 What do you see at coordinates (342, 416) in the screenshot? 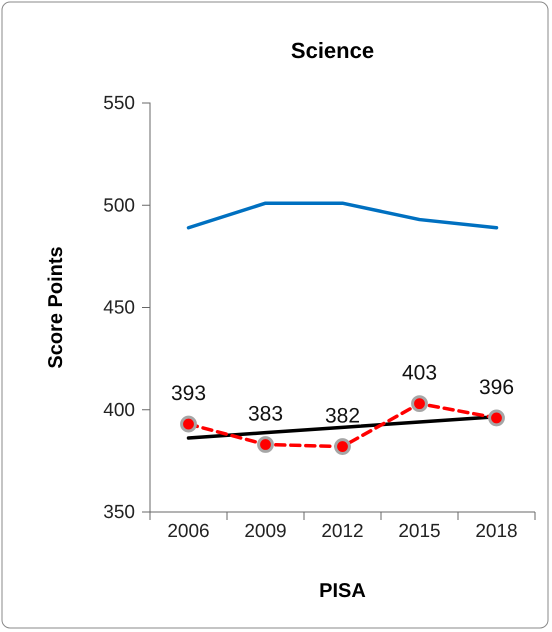
I see `data-label: 382` at bounding box center [342, 416].